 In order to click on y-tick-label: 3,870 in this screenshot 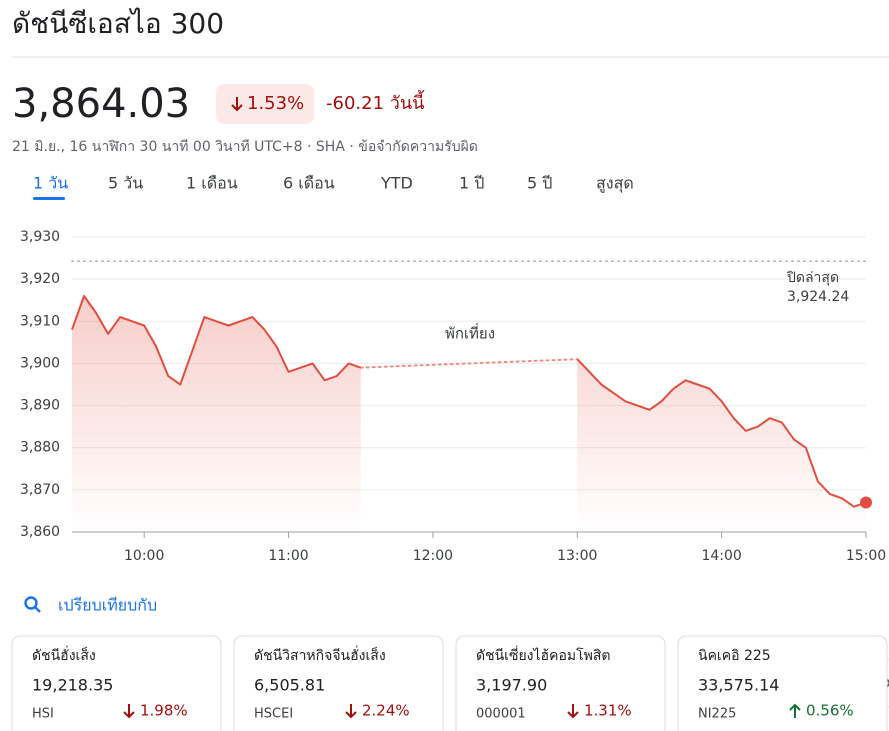, I will do `click(40, 490)`.